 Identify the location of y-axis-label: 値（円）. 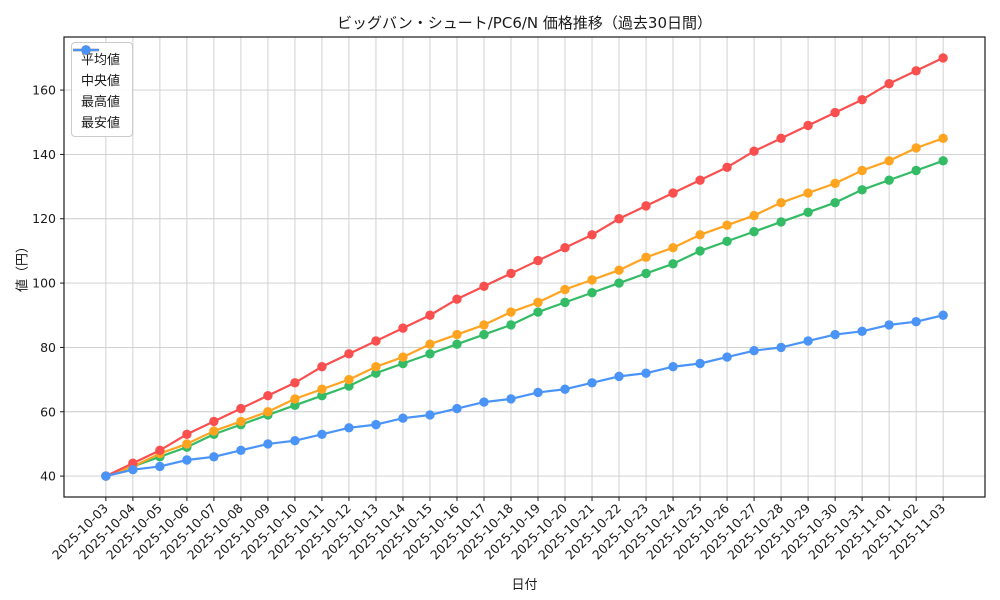
(23, 266).